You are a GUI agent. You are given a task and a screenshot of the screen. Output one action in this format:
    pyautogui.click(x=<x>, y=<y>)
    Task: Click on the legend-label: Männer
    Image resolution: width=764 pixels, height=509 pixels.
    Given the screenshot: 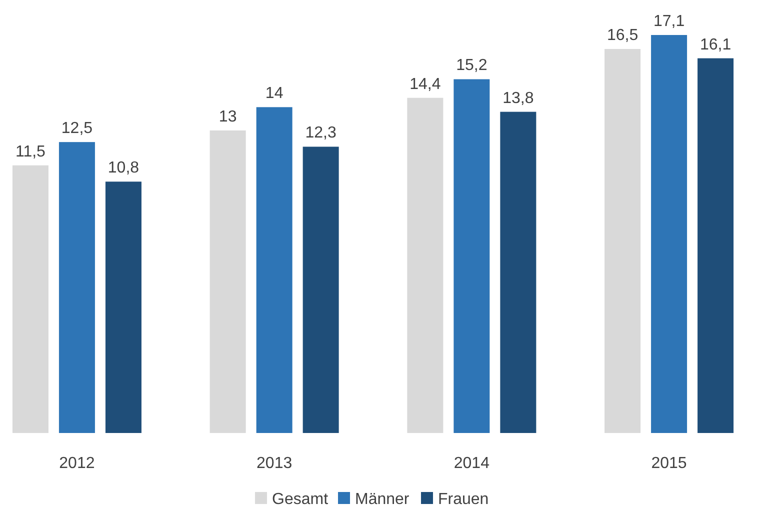 What is the action you would take?
    pyautogui.click(x=382, y=499)
    